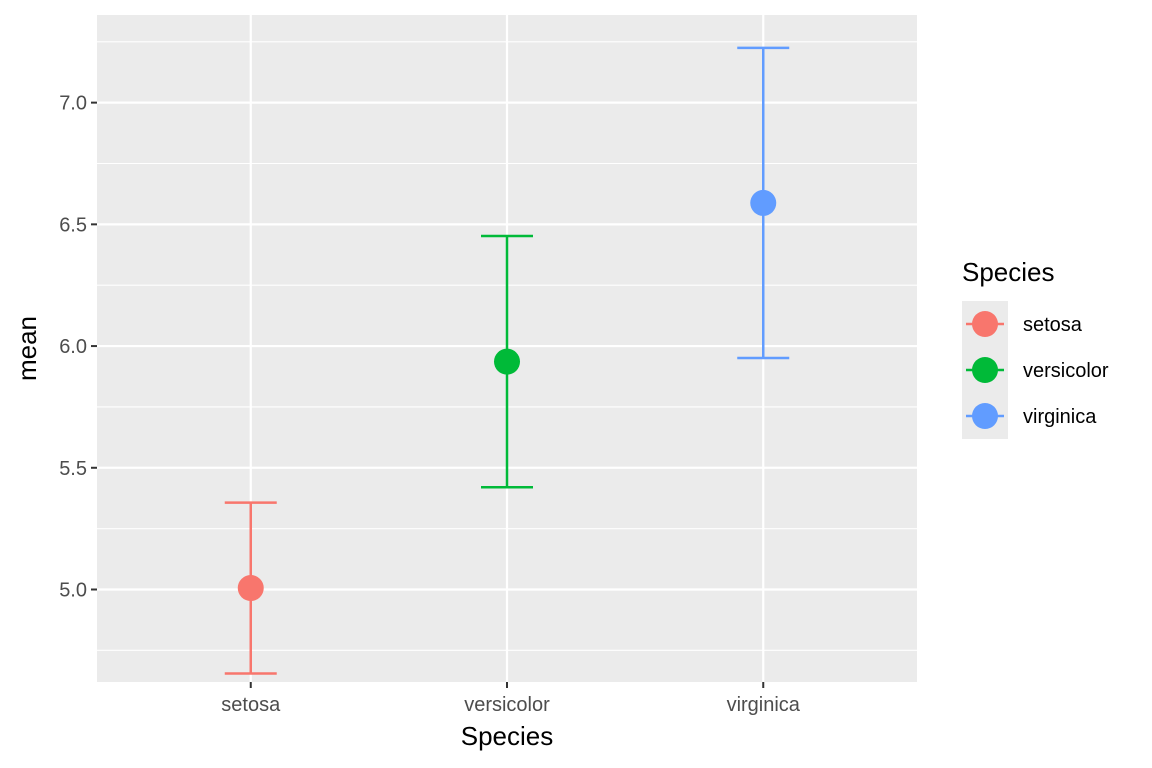 The height and width of the screenshot is (768, 1152). I want to click on legend-title: Species, so click(1008, 272).